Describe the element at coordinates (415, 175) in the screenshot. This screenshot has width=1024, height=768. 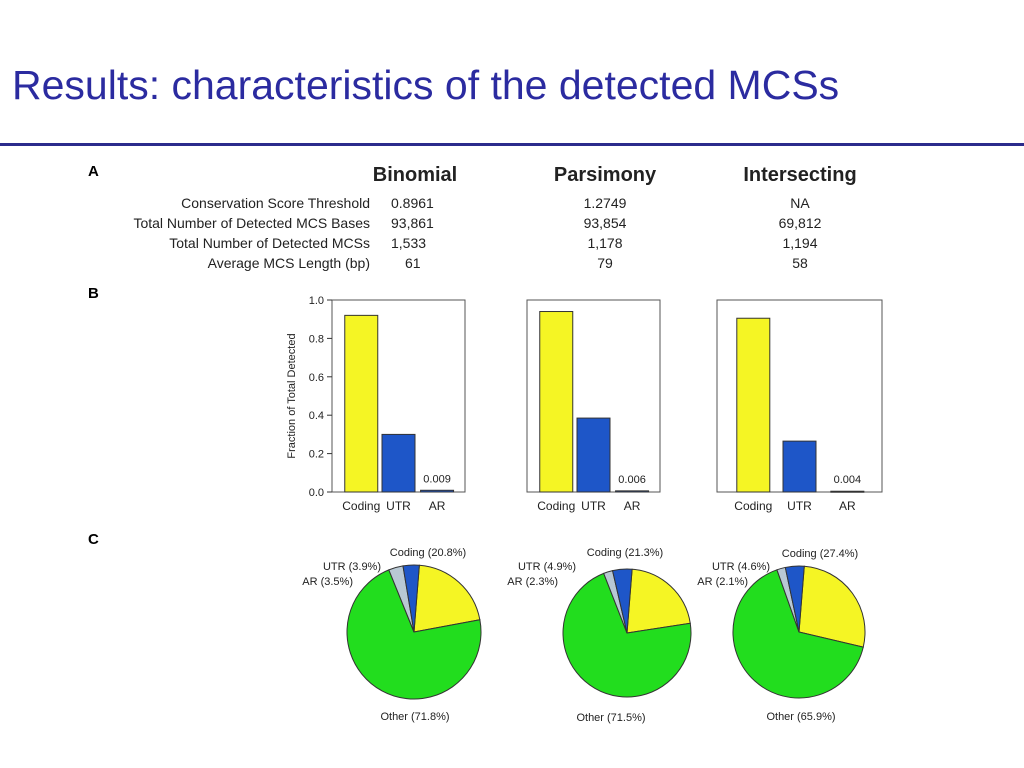
I see `column-header-binomial: Binomial` at that location.